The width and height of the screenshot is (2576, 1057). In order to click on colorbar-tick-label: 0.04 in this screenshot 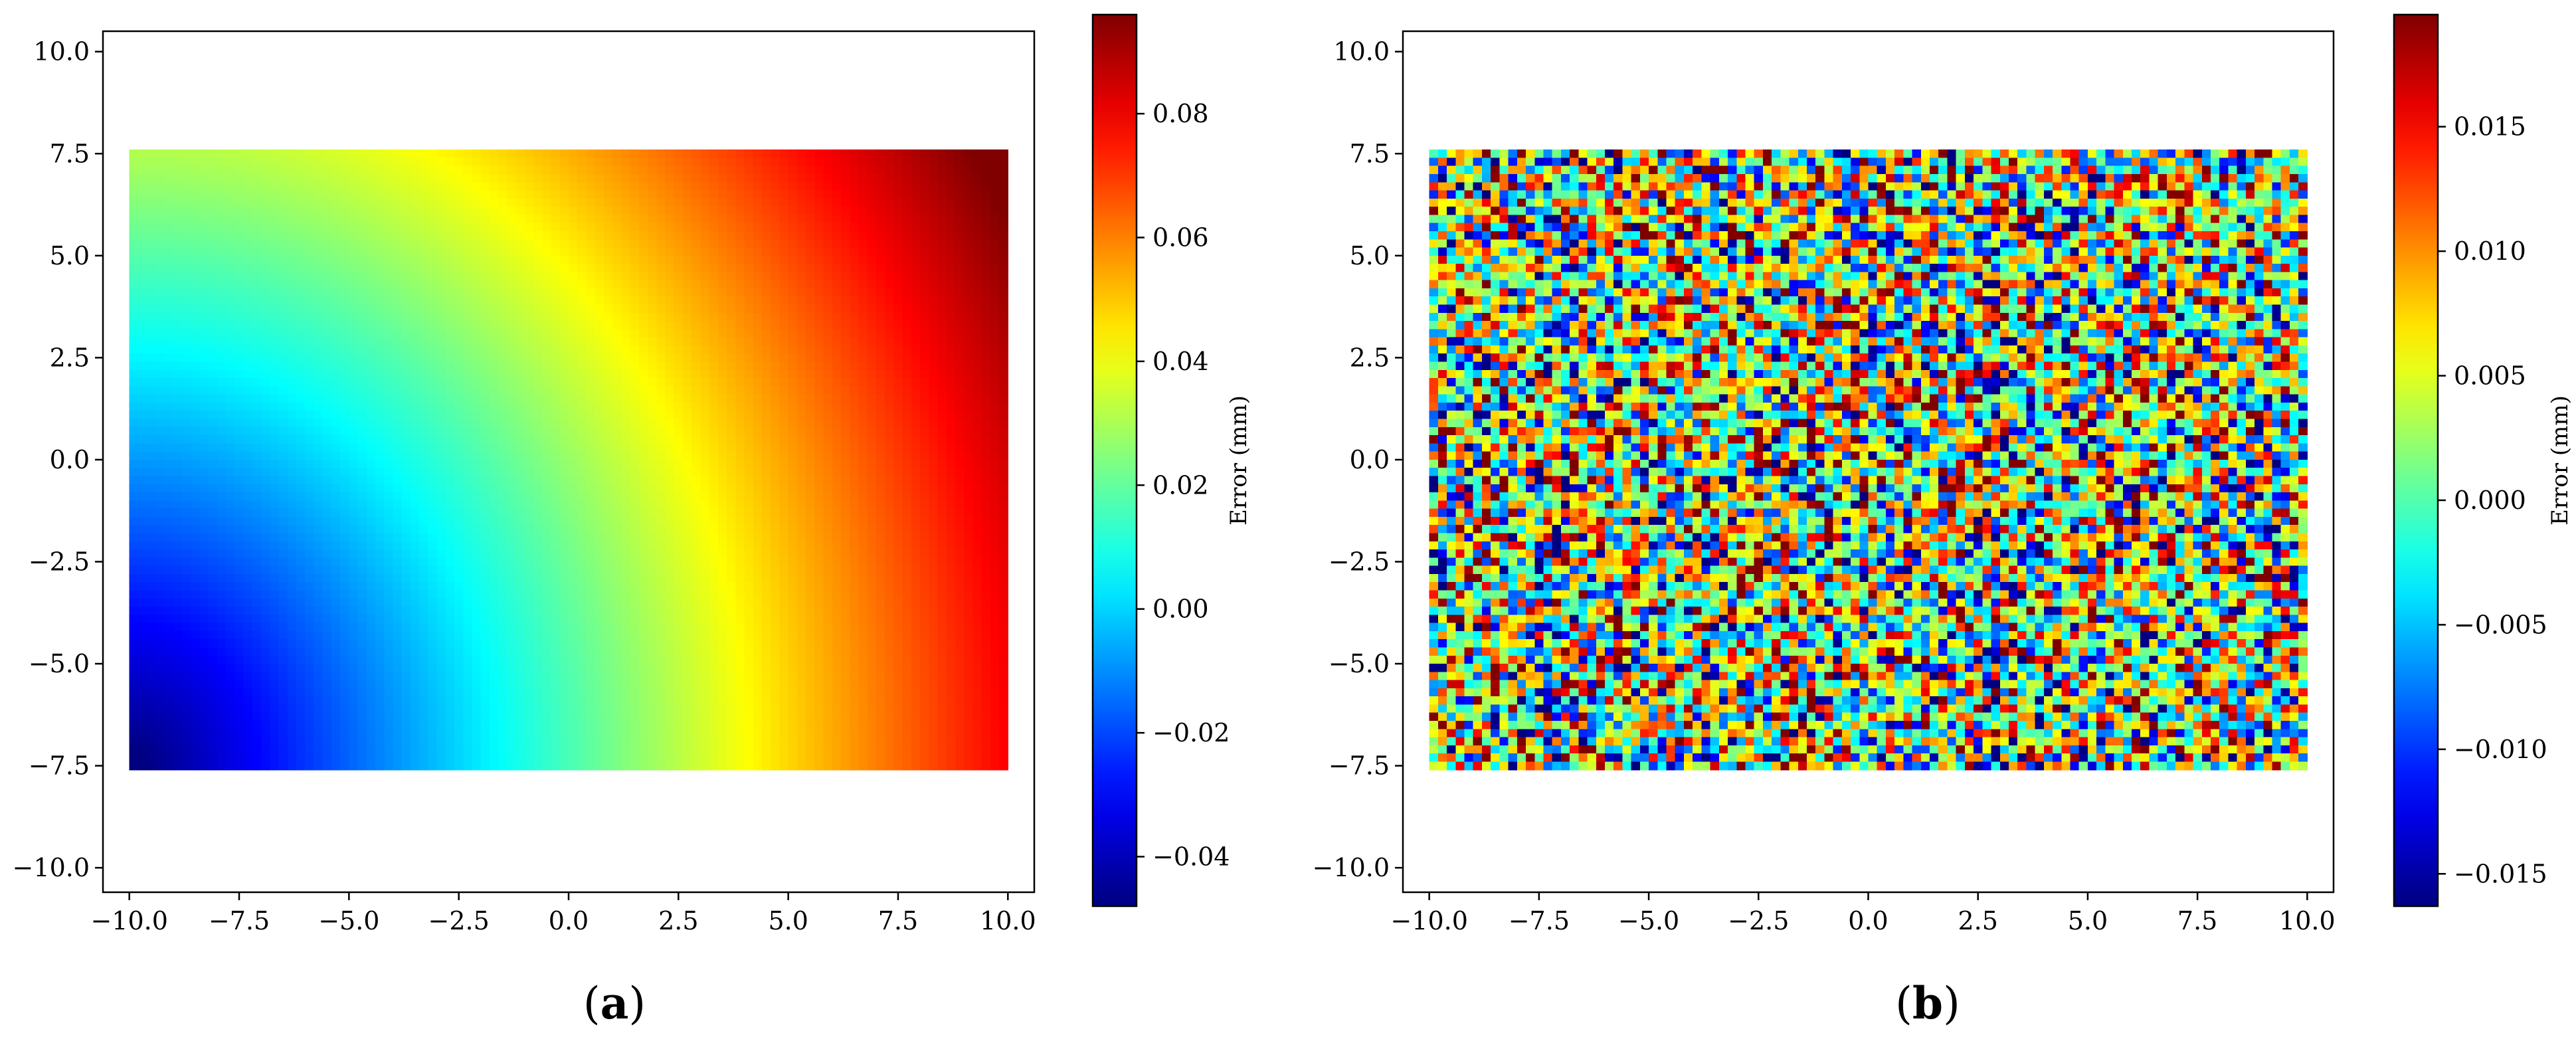, I will do `click(1180, 362)`.